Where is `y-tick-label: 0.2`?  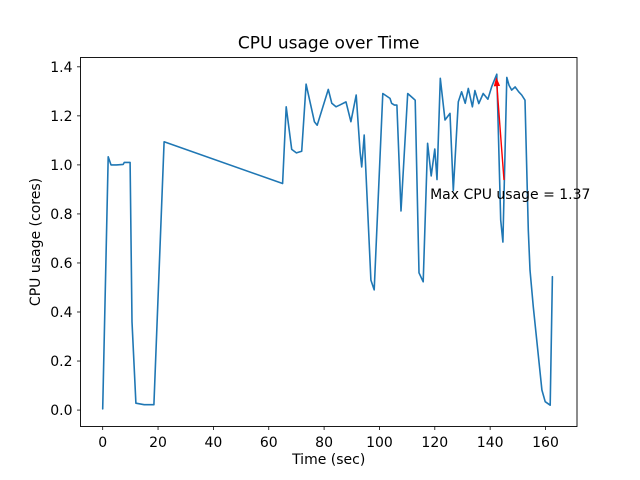 y-tick-label: 0.2 is located at coordinates (61, 362).